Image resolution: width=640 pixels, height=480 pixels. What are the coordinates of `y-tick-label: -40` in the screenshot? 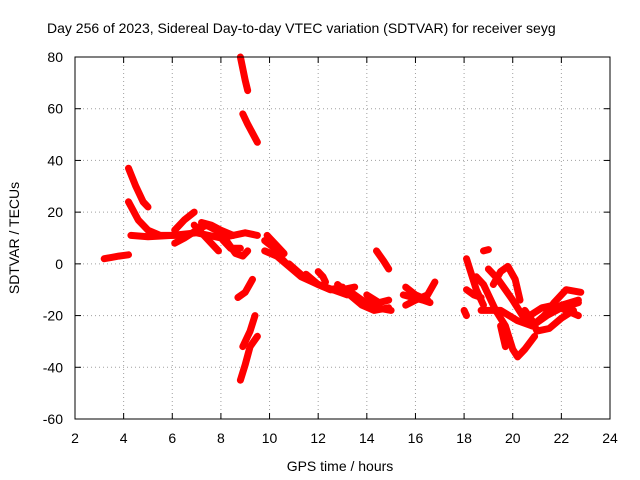 It's located at (53, 367).